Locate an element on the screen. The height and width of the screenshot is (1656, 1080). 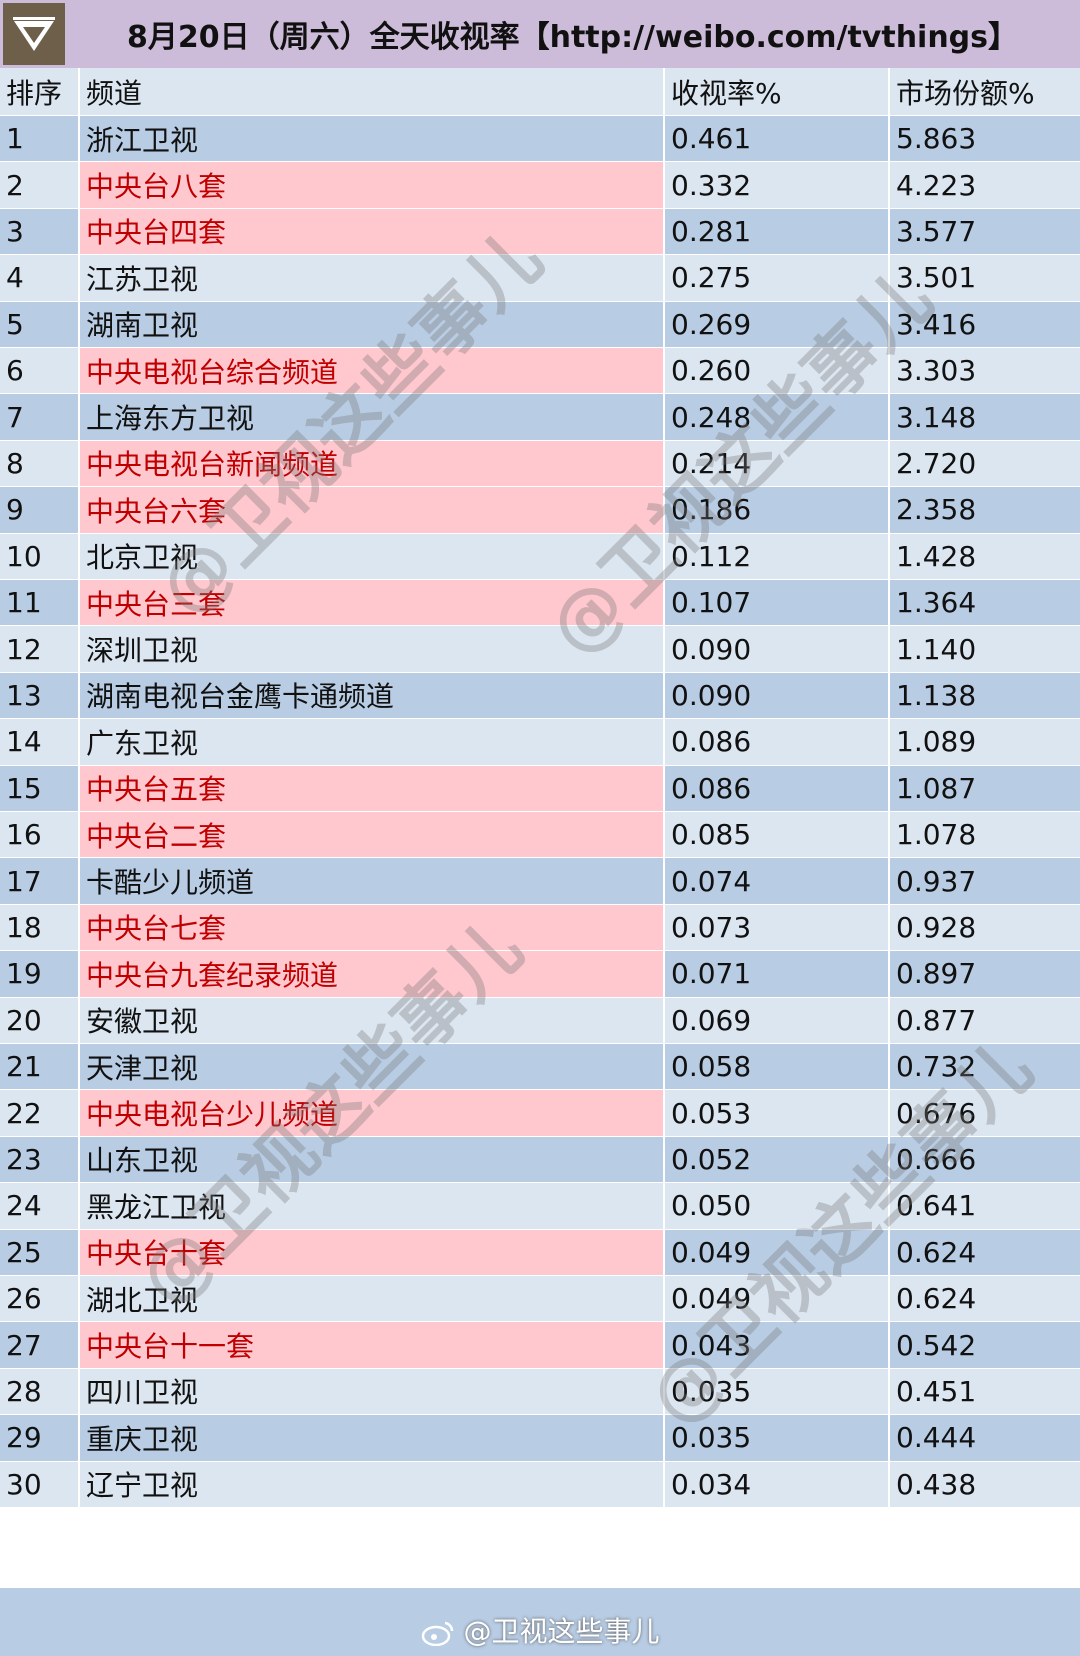
cell-channel: 中央台九套纪录频道 is located at coordinates (372, 974).